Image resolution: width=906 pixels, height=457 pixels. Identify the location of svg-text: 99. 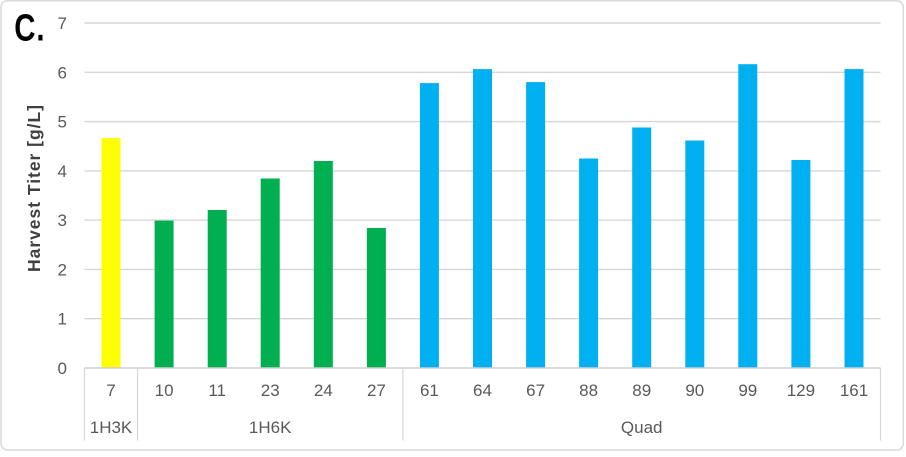
(747, 390).